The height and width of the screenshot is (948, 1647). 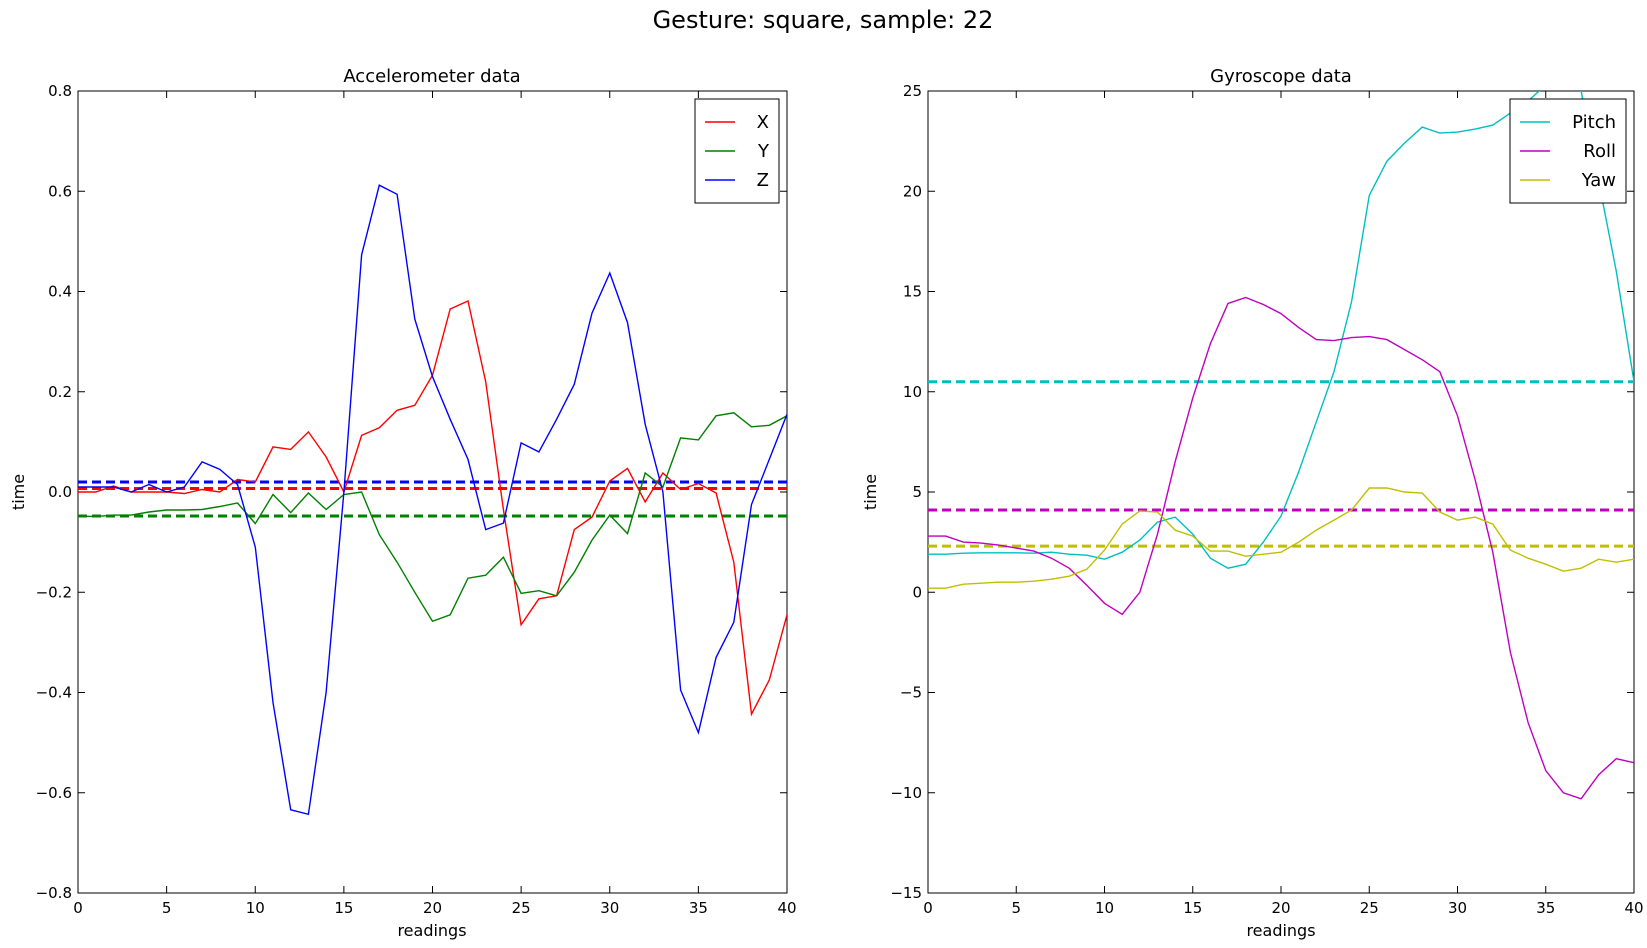 I want to click on legend-label-roll: Roll, so click(x=1599, y=151).